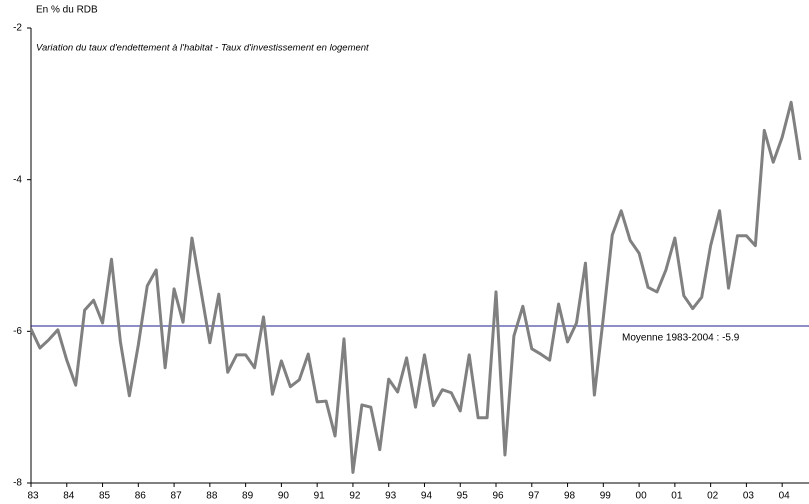 Image resolution: width=809 pixels, height=504 pixels. What do you see at coordinates (17, 179) in the screenshot?
I see `y-tick-label: -4` at bounding box center [17, 179].